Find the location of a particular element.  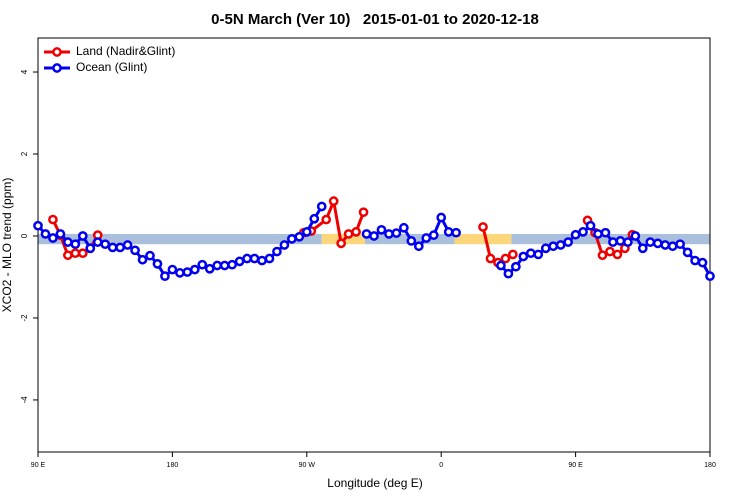

x-tick-label: 0 is located at coordinates (441, 465).